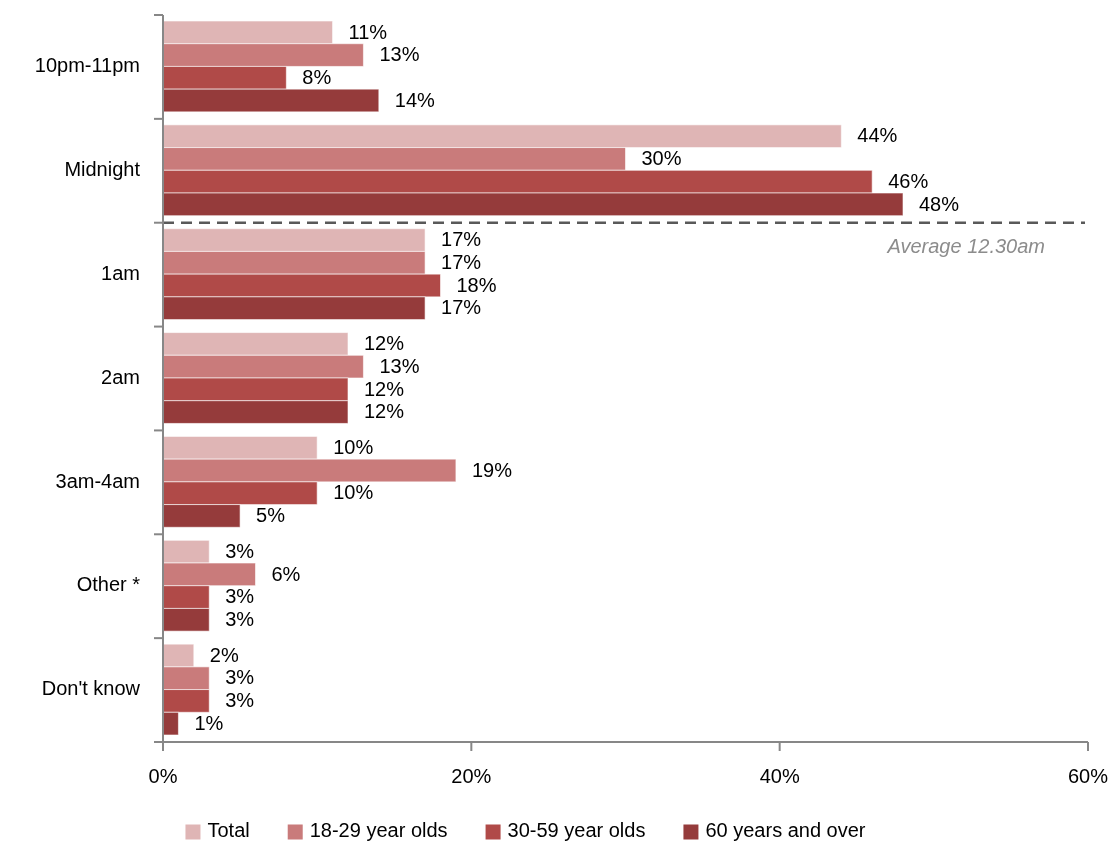  What do you see at coordinates (965, 245) in the screenshot?
I see `annotation: Average 12.30am` at bounding box center [965, 245].